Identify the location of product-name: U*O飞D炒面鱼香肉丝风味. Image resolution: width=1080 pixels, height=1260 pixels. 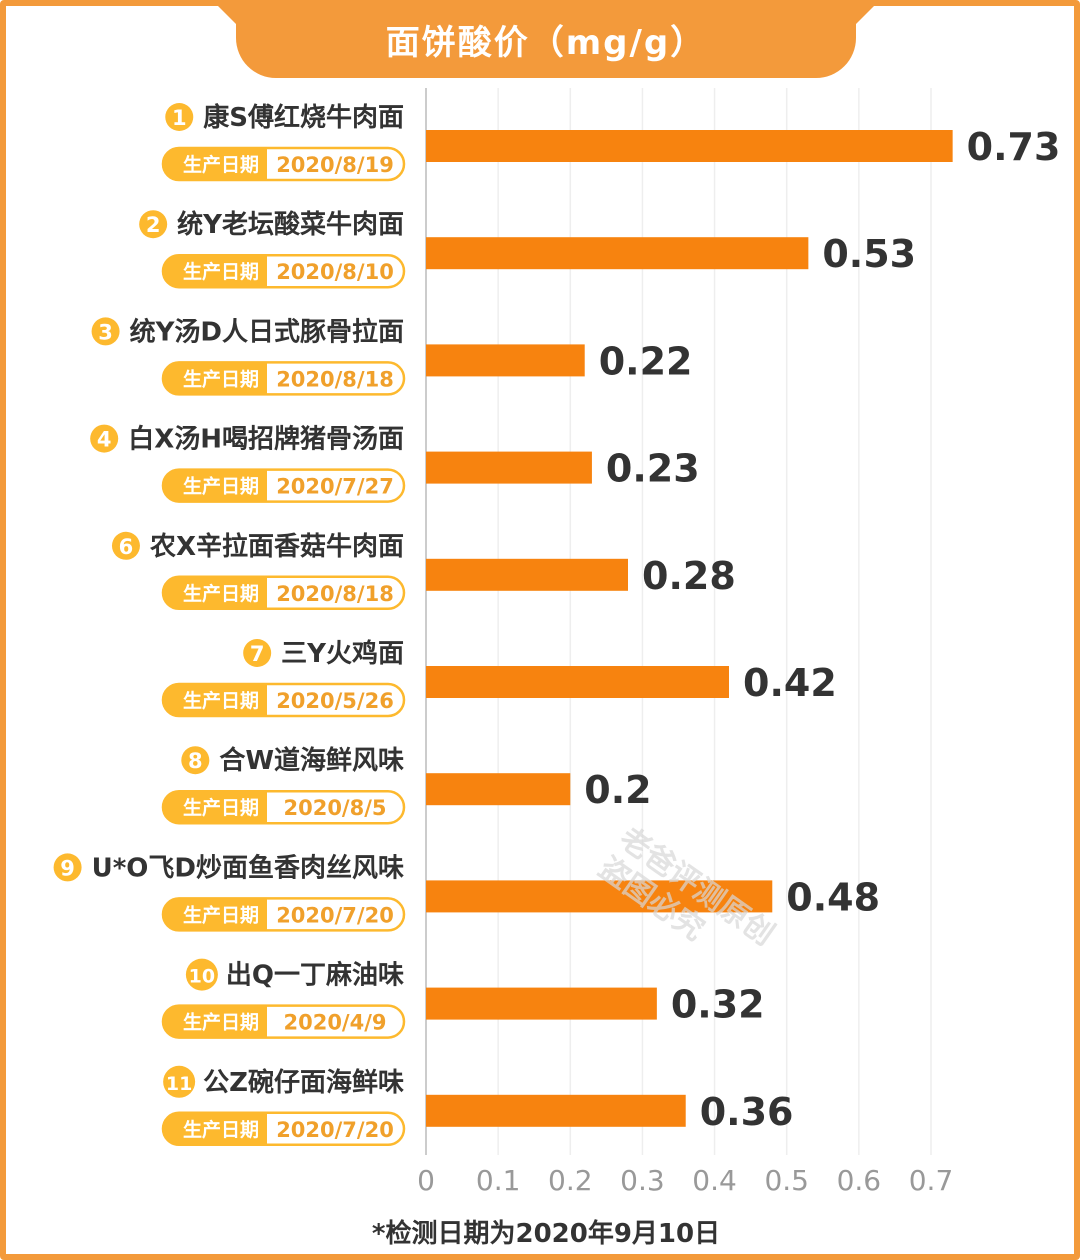
(248, 868).